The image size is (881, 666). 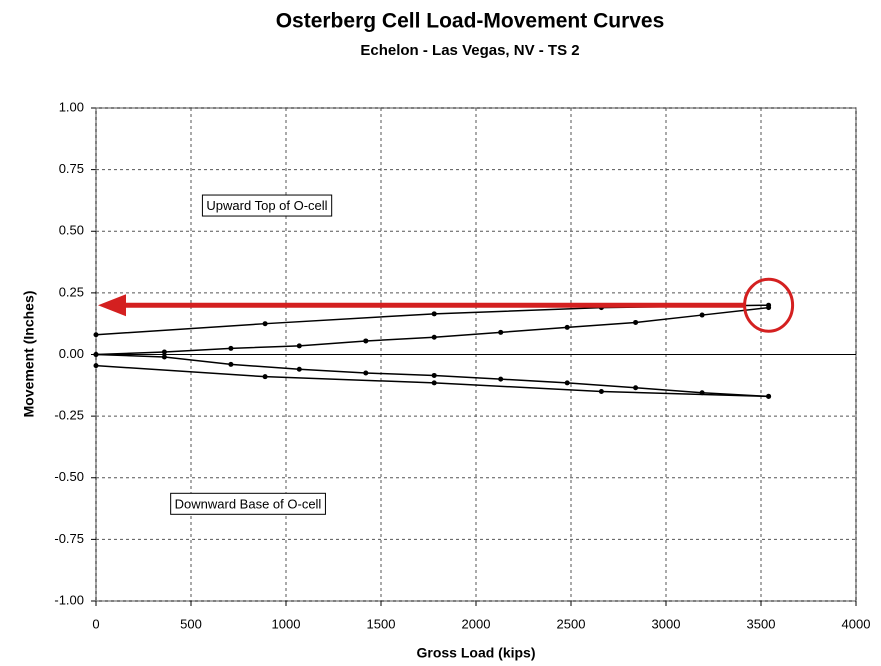 I want to click on y-tick-label: 1.00, so click(x=71, y=106).